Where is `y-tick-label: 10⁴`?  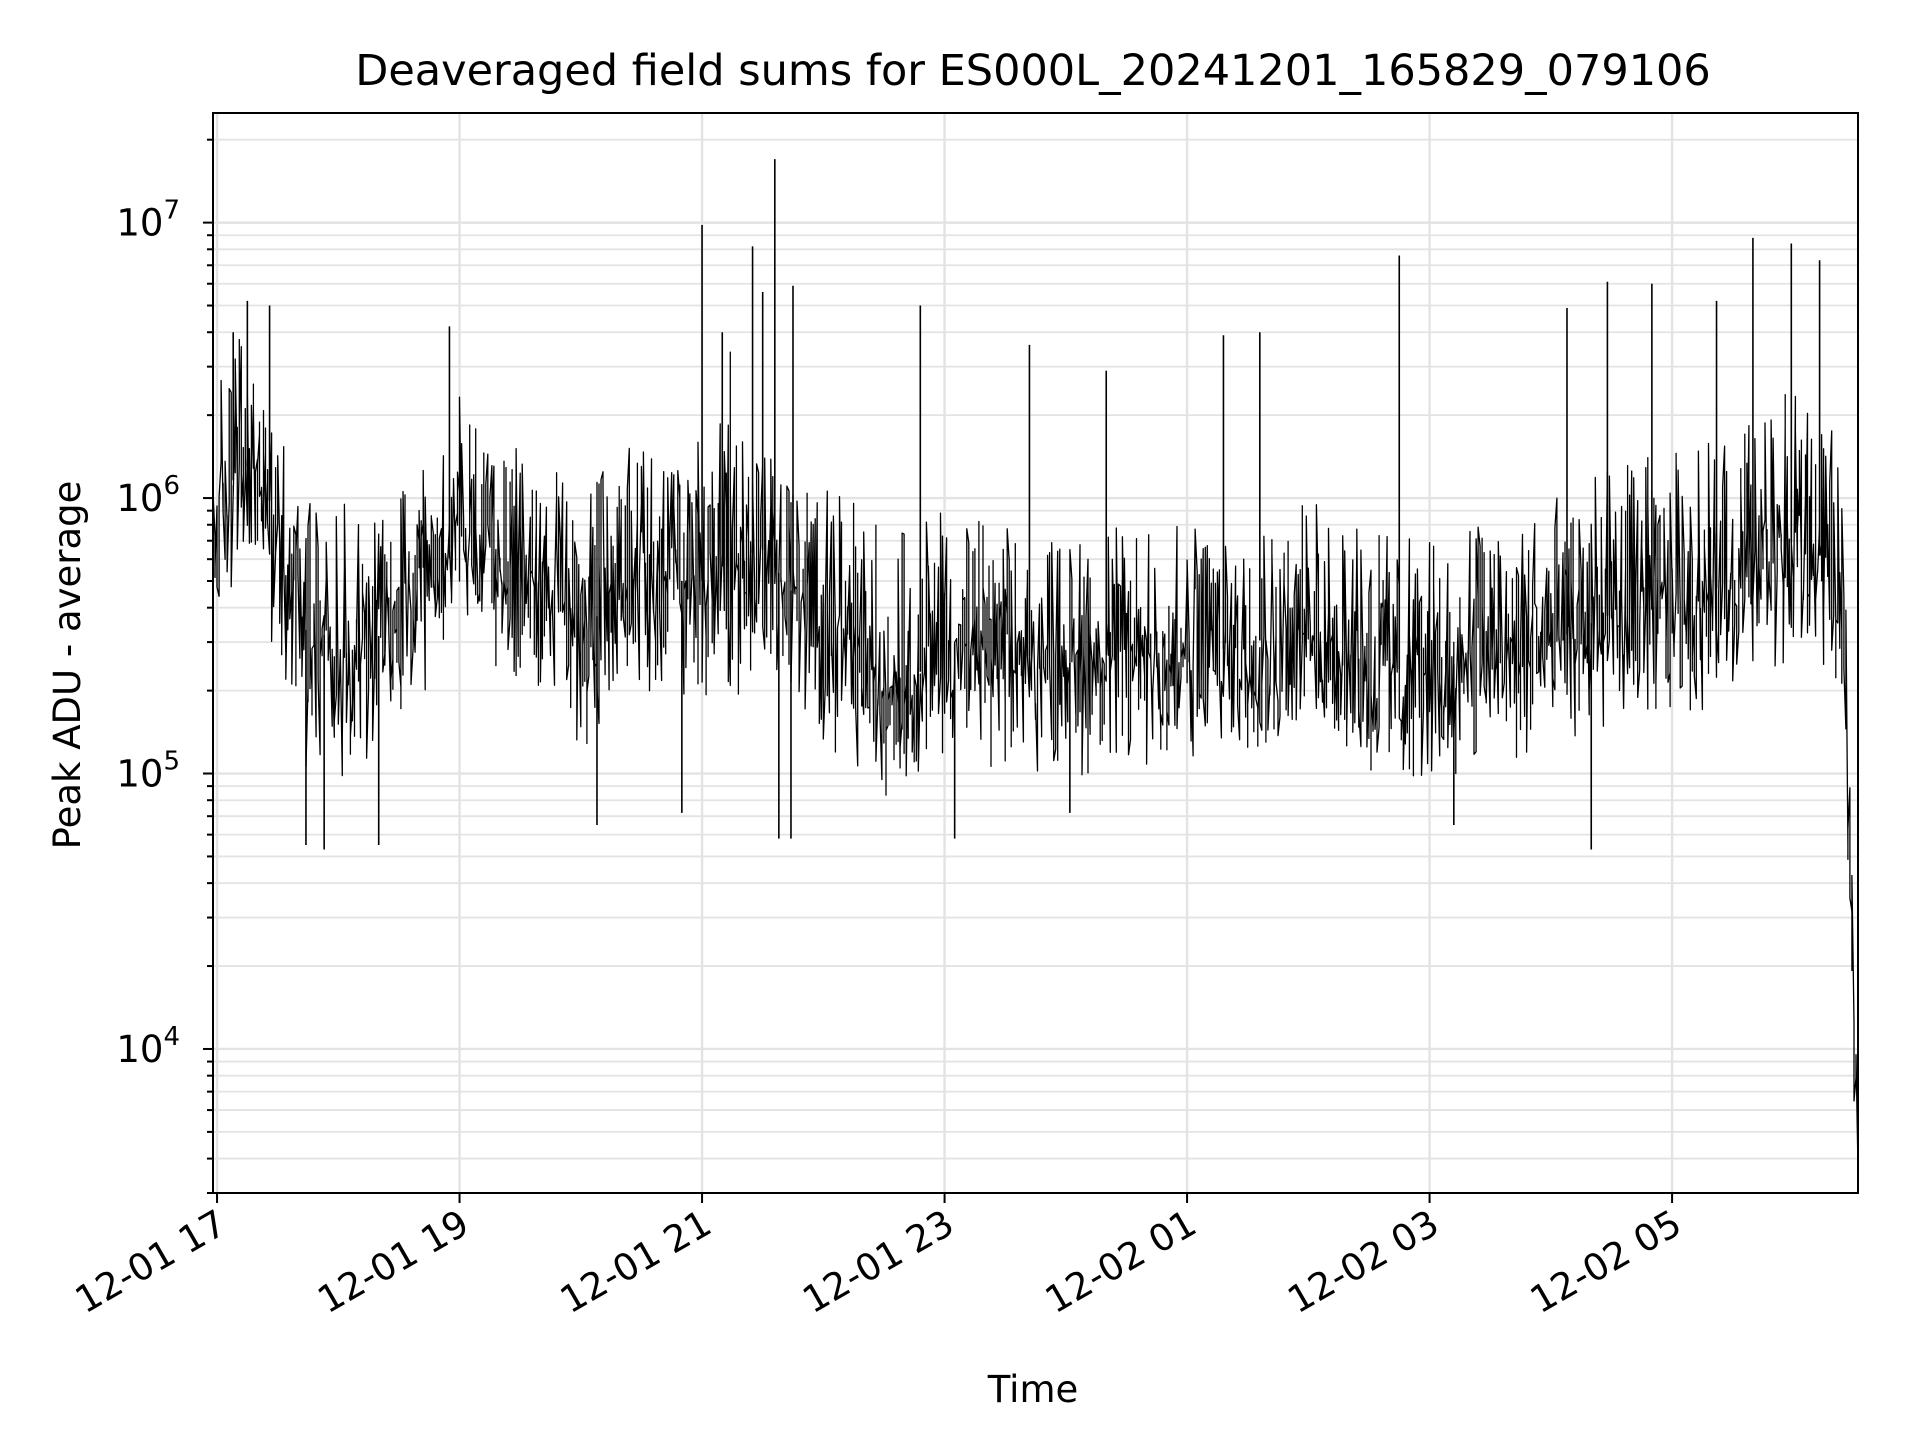
y-tick-label: 10⁴ is located at coordinates (148, 1046).